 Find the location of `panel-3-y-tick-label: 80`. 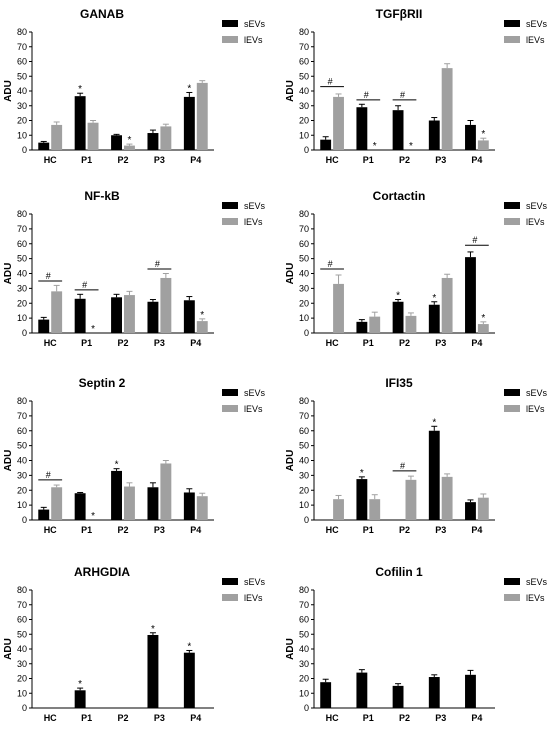

panel-3-y-tick-label: 80 is located at coordinates (22, 214).